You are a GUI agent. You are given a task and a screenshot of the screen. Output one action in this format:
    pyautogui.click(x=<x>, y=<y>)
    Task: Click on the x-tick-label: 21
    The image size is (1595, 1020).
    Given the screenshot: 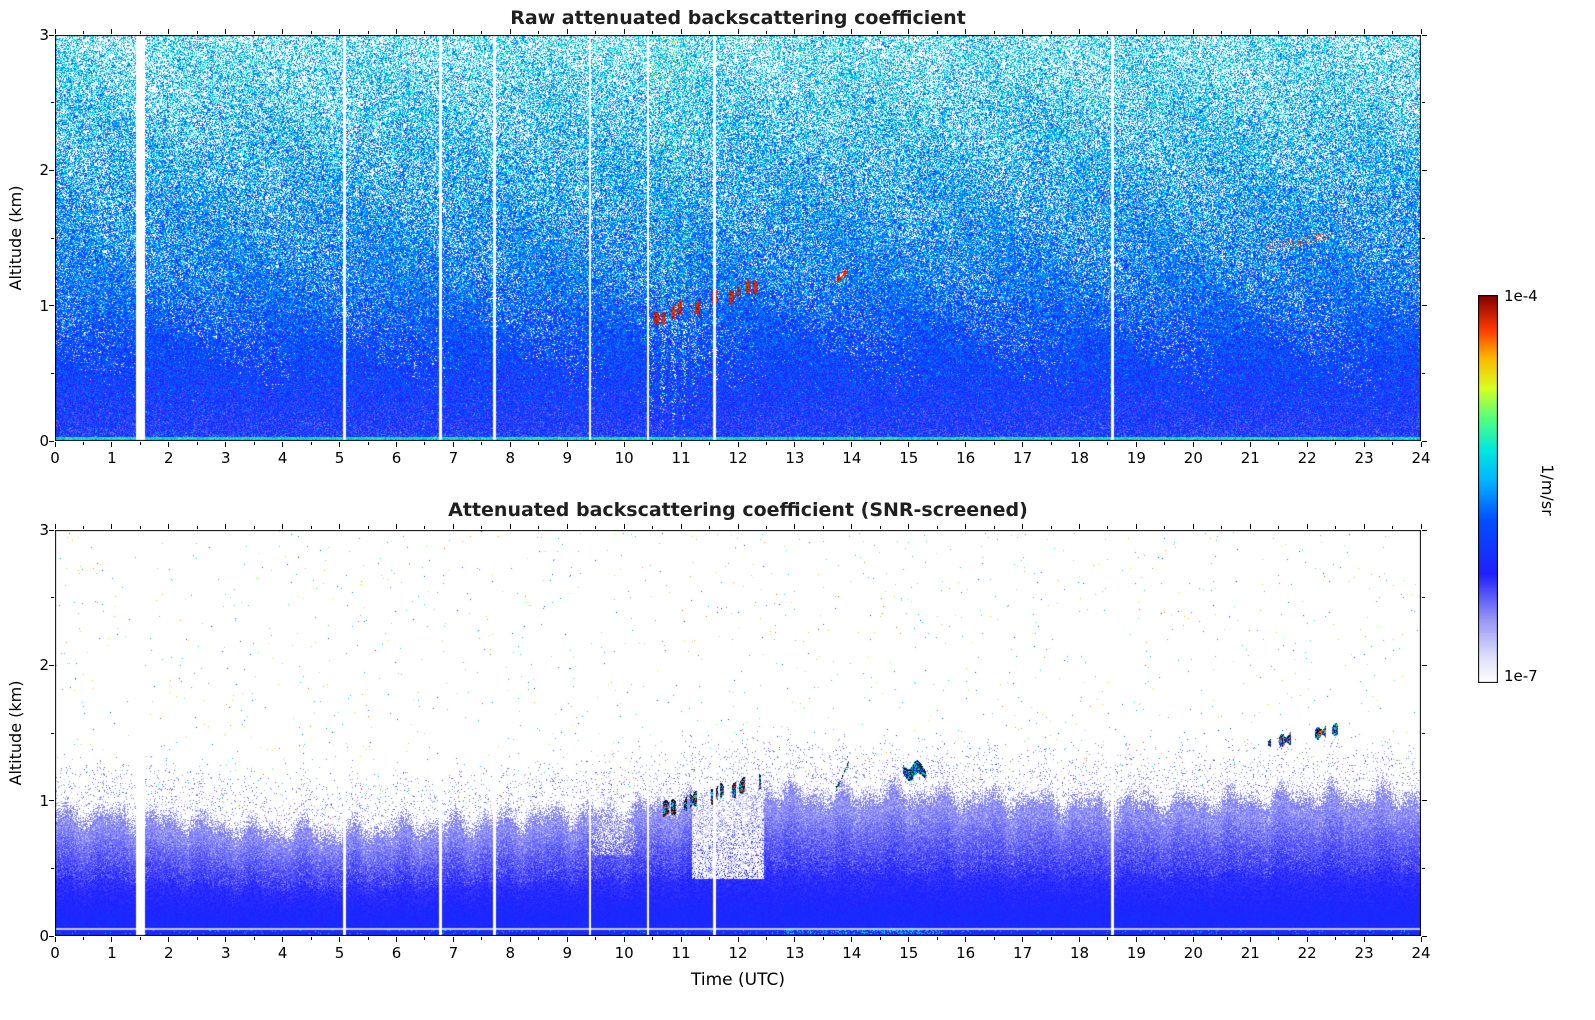 What is the action you would take?
    pyautogui.click(x=1250, y=458)
    